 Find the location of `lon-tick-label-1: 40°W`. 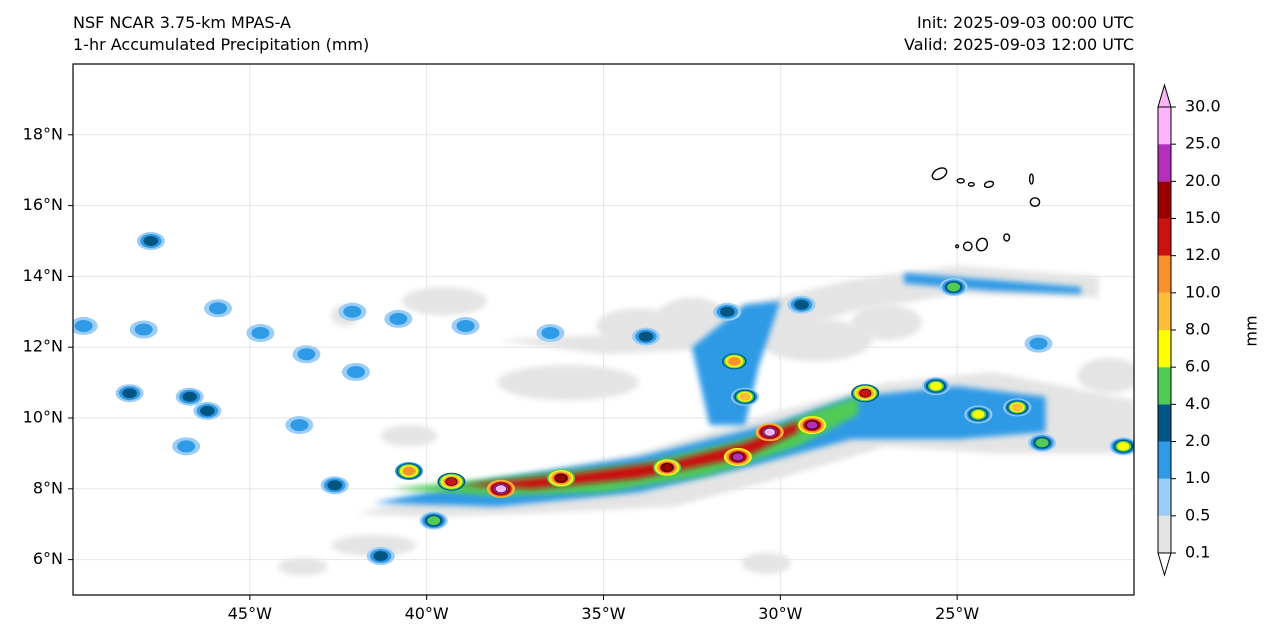

lon-tick-label-1: 40°W is located at coordinates (427, 613).